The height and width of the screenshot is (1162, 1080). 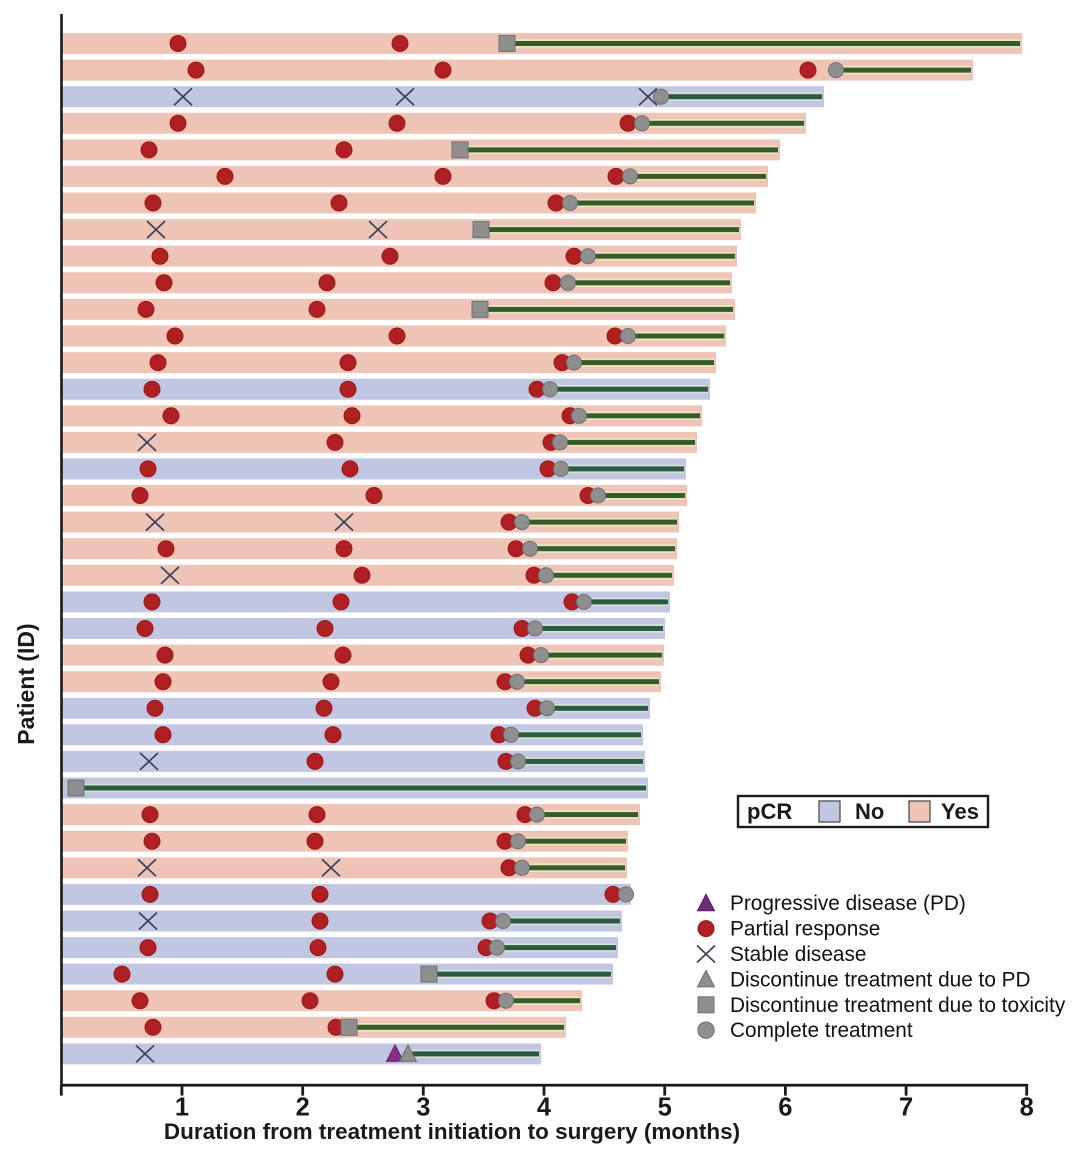 What do you see at coordinates (821, 1030) in the screenshot?
I see `svg-text: Complete treatment` at bounding box center [821, 1030].